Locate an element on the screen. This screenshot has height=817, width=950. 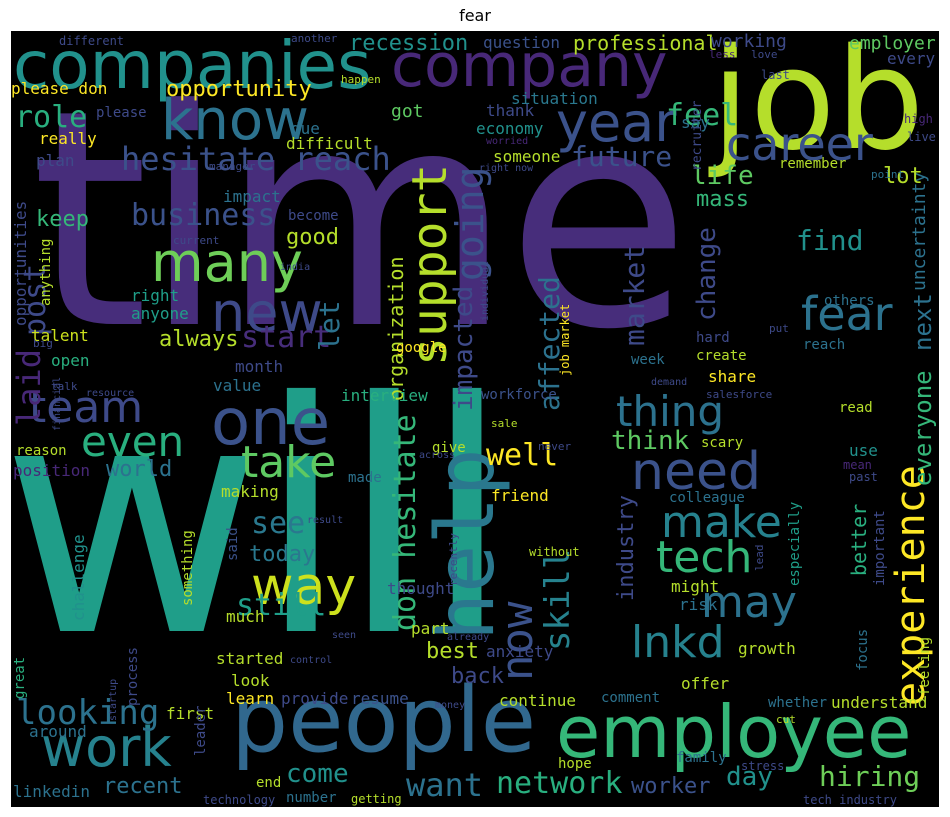
word: many is located at coordinates (227, 262).